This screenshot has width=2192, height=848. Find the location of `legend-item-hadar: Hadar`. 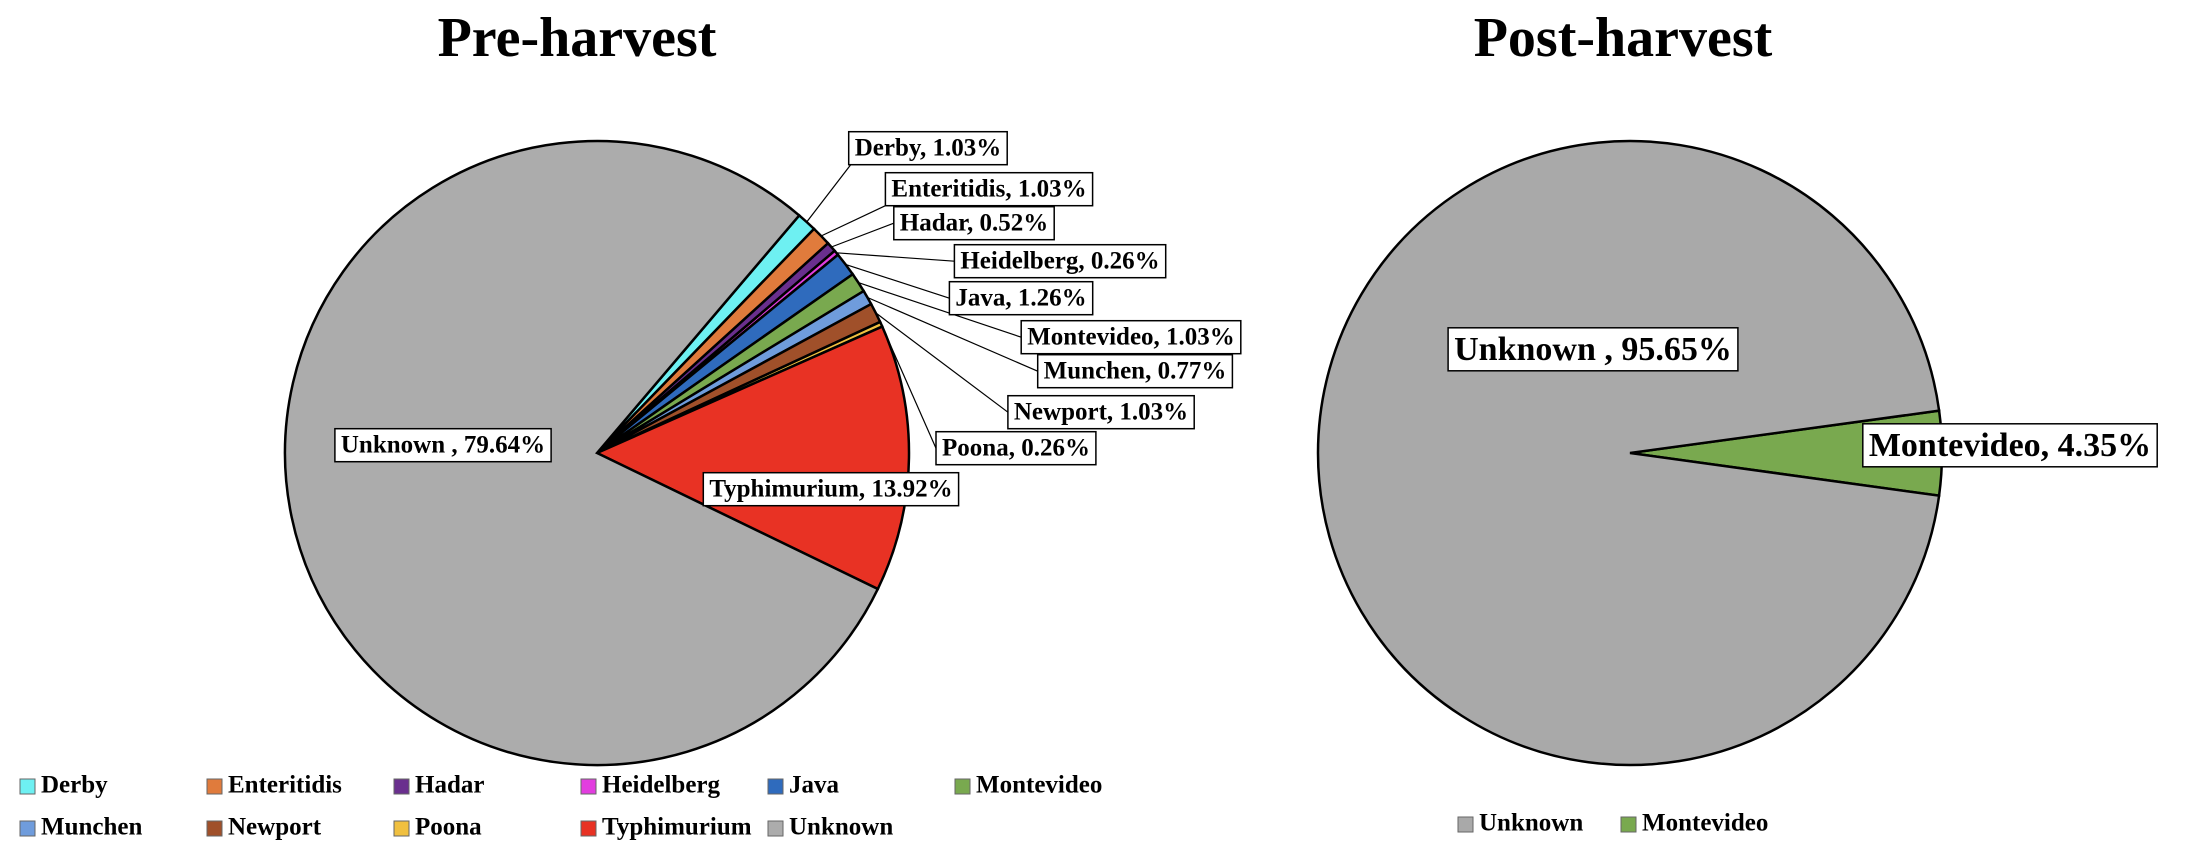

legend-item-hadar: Hadar is located at coordinates (438, 785).